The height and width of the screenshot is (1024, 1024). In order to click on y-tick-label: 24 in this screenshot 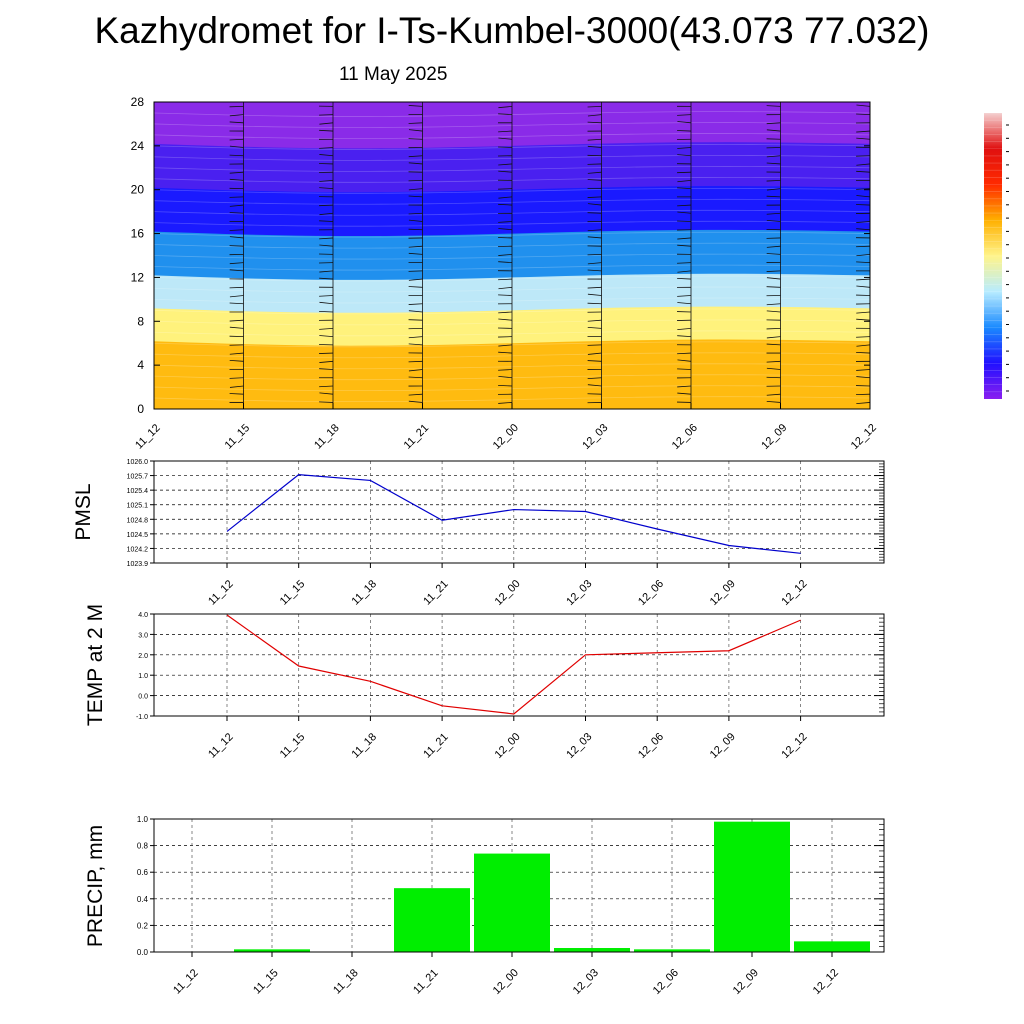, I will do `click(138, 146)`.